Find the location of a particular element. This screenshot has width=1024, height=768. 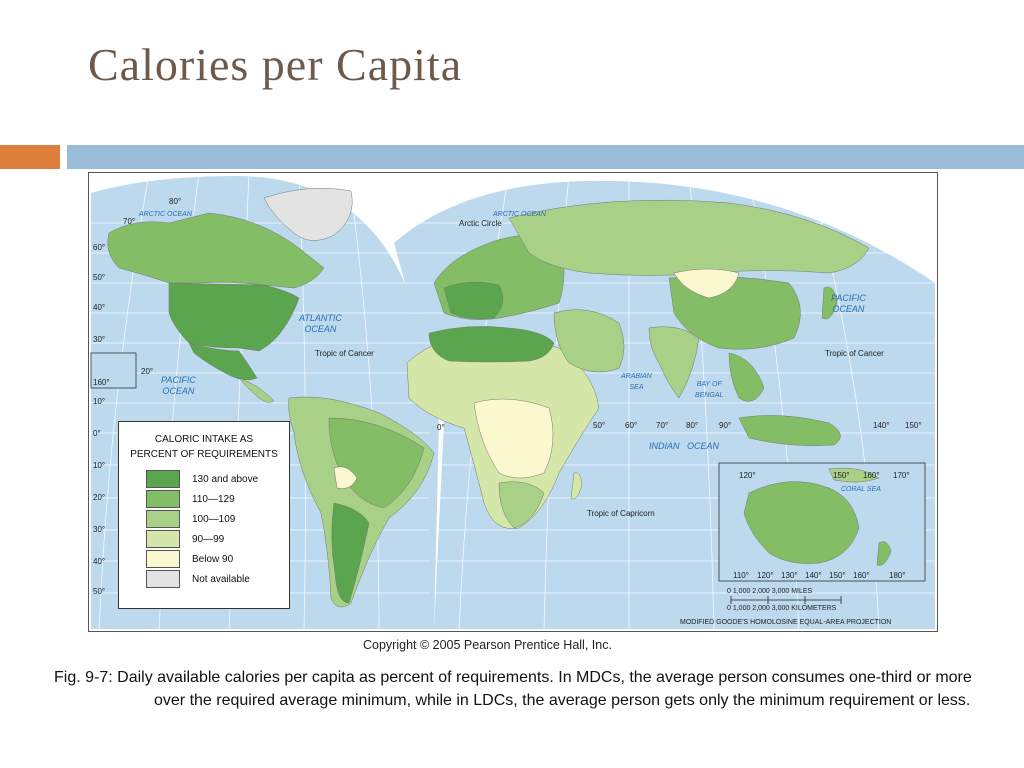

lat-label-30: 30° is located at coordinates (99, 339).